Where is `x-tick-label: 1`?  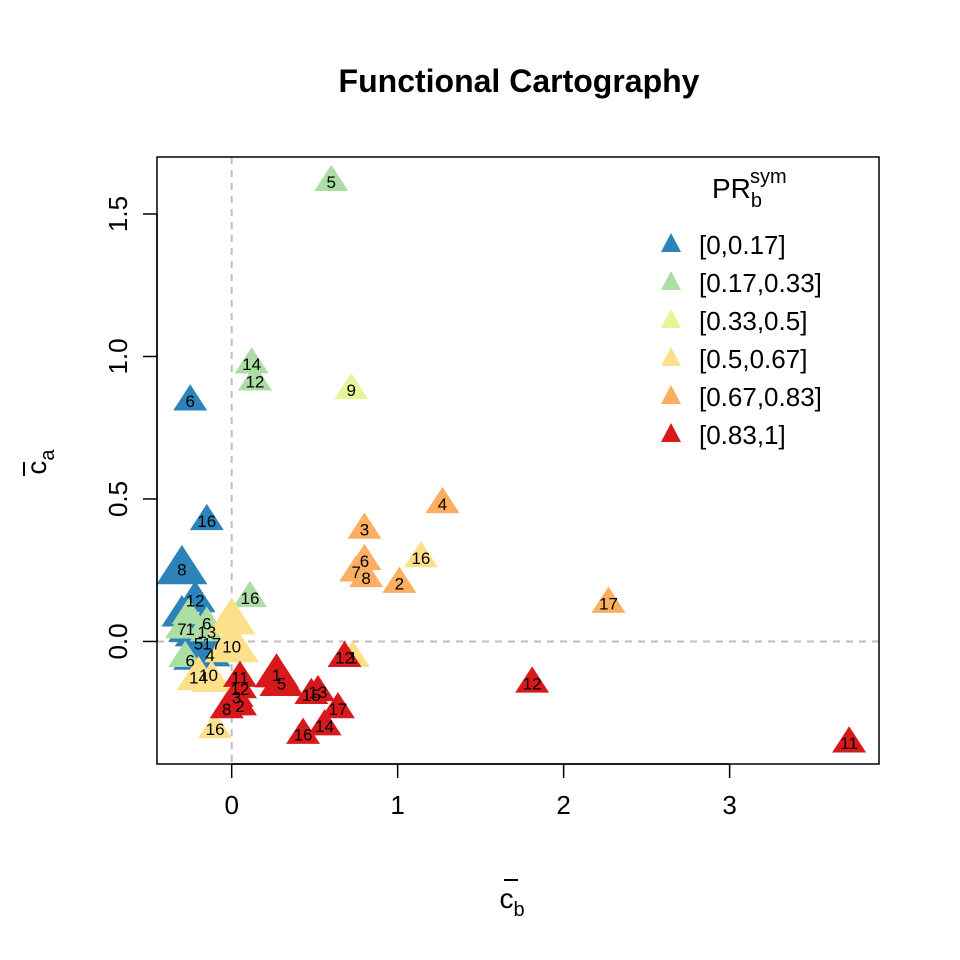 x-tick-label: 1 is located at coordinates (397, 805).